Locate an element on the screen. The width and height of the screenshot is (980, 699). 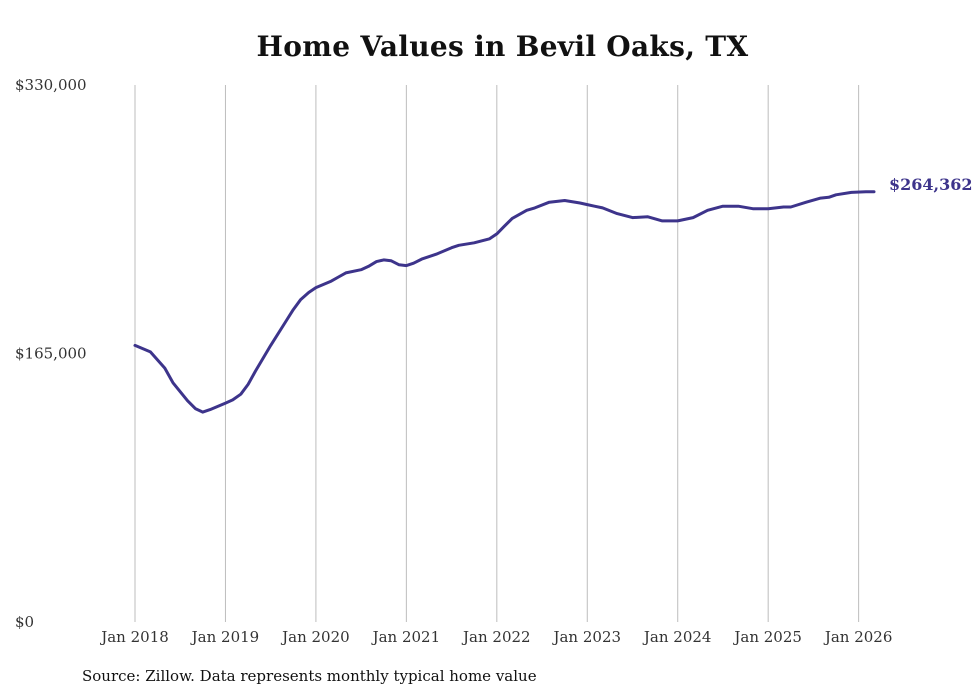
chart-title: Home Values in Bevil Oaks, TX is located at coordinates (502, 46).